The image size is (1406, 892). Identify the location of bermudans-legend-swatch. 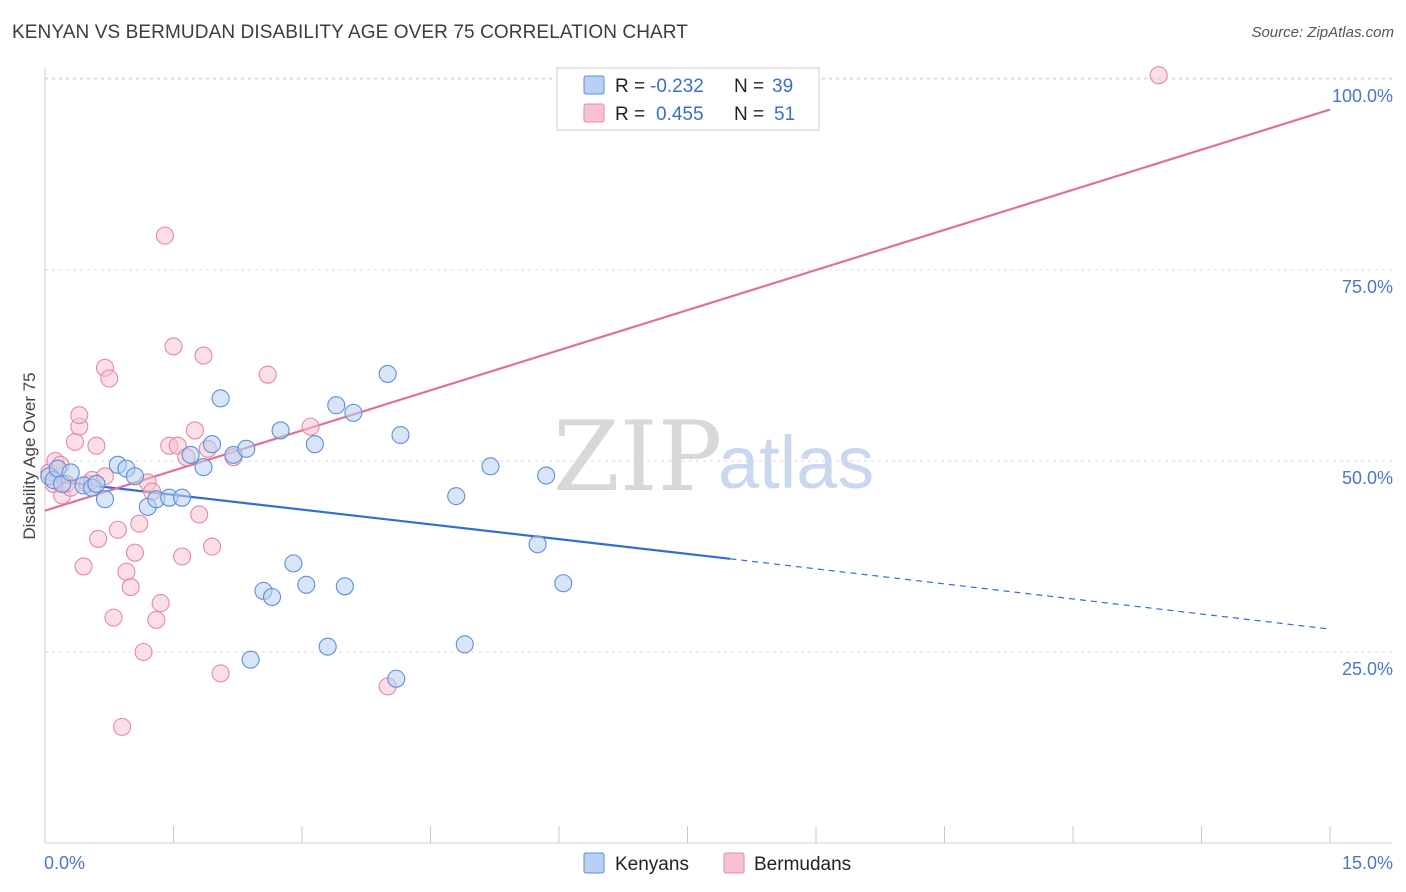
(594, 113).